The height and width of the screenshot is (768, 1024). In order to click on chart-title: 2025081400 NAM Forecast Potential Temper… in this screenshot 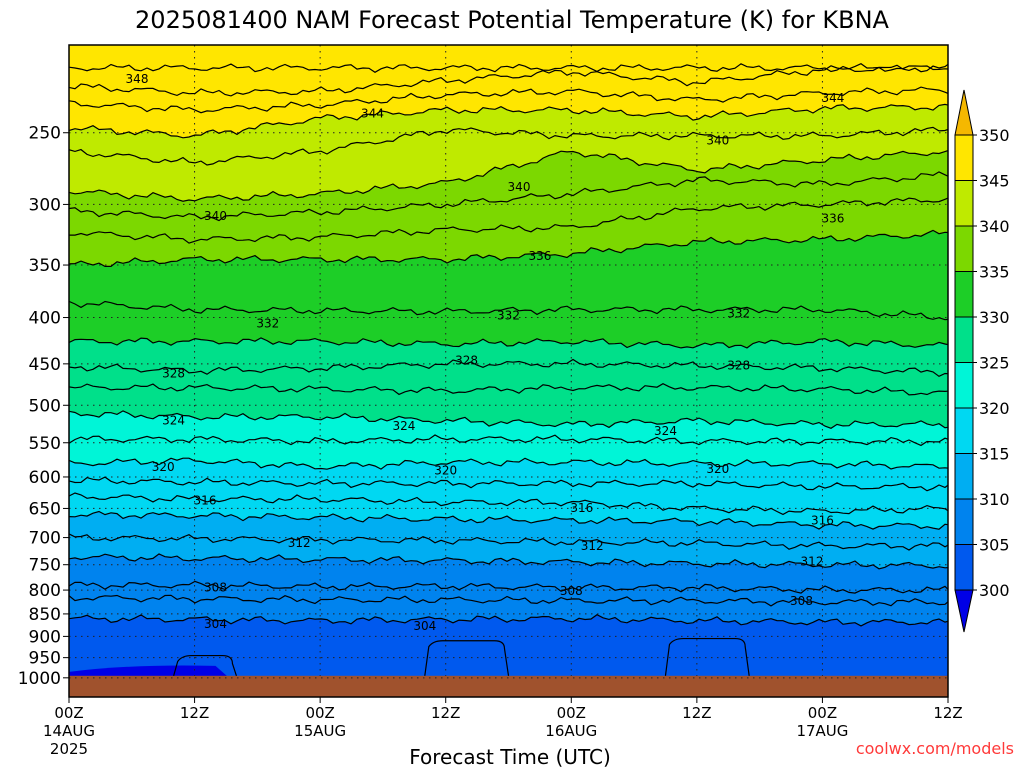, I will do `click(512, 20)`.